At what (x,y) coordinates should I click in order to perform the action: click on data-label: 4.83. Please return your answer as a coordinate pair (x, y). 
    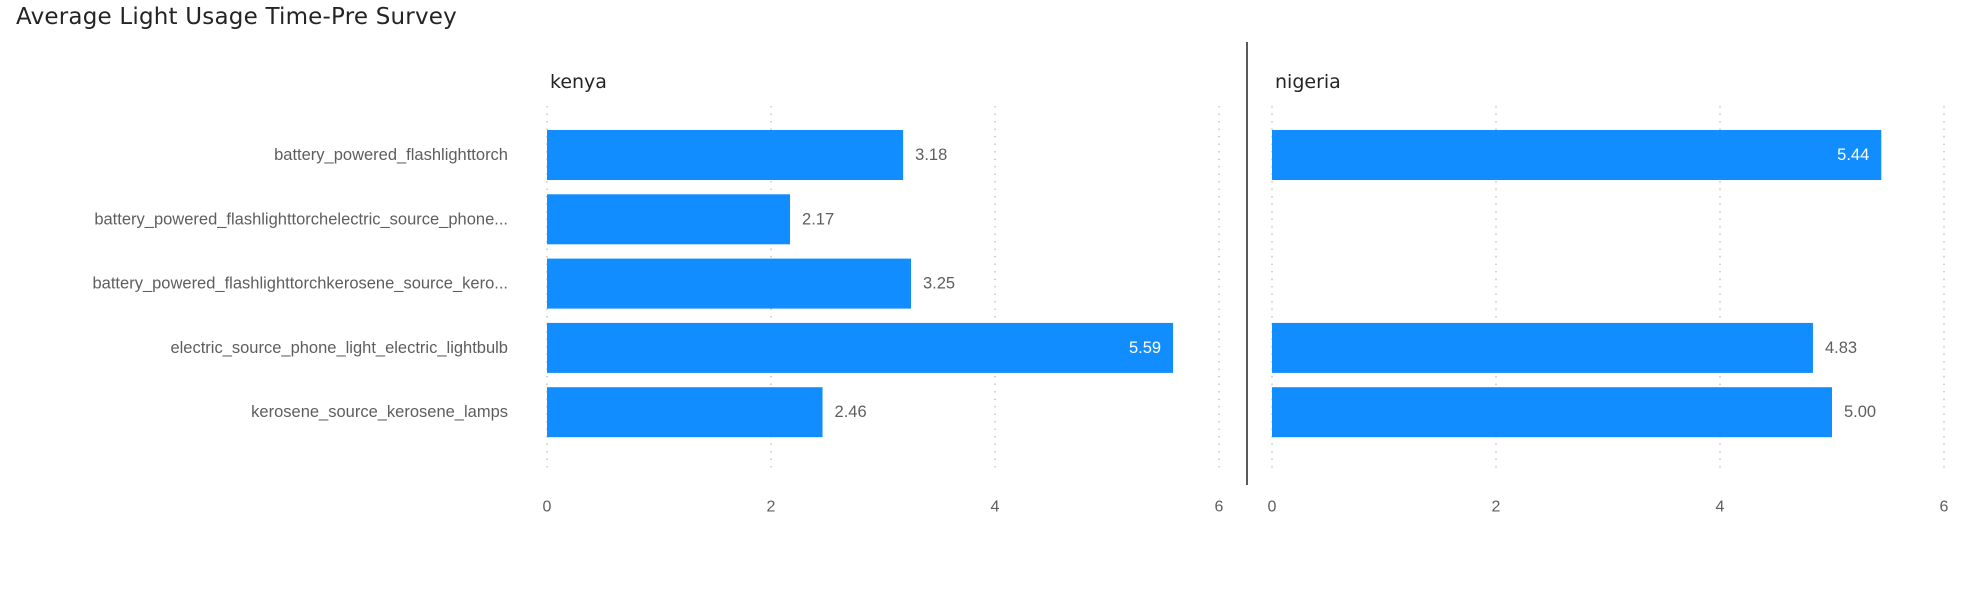
    Looking at the image, I should click on (1841, 348).